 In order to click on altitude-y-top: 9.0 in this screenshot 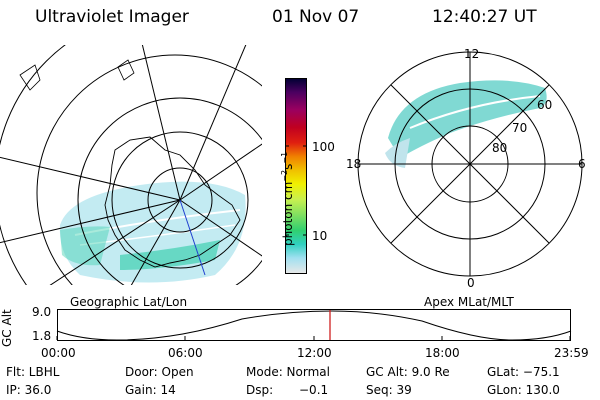, I will do `click(42, 312)`.